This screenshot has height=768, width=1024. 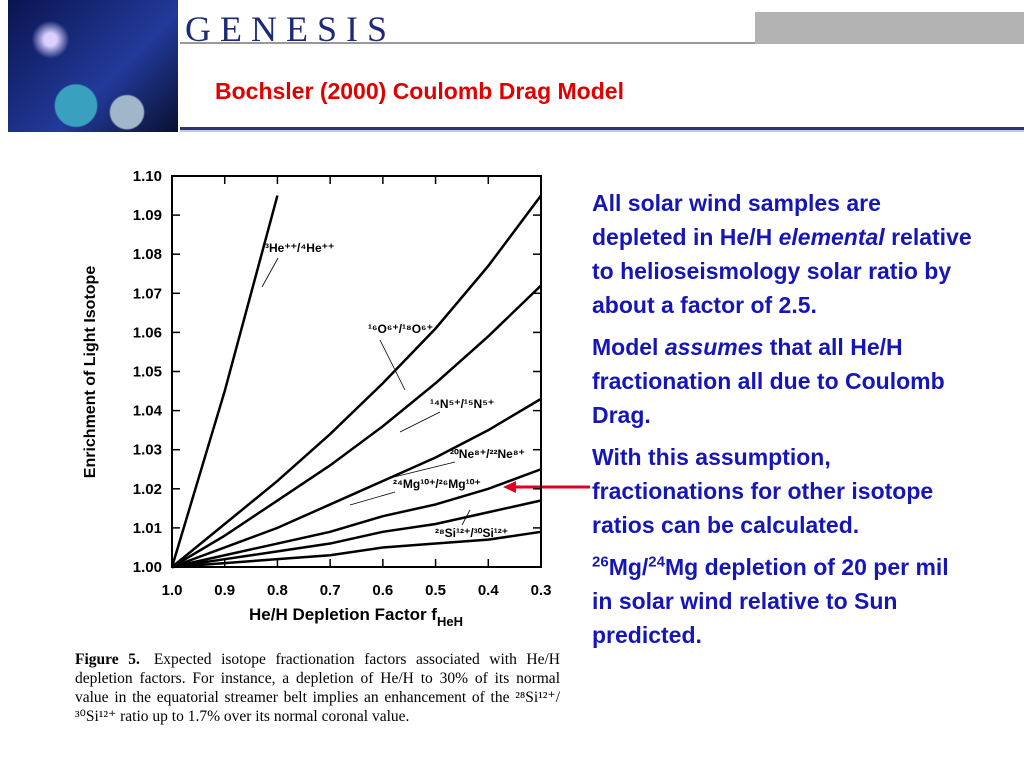 I want to click on x-tick-label: 0.7, so click(x=330, y=590).